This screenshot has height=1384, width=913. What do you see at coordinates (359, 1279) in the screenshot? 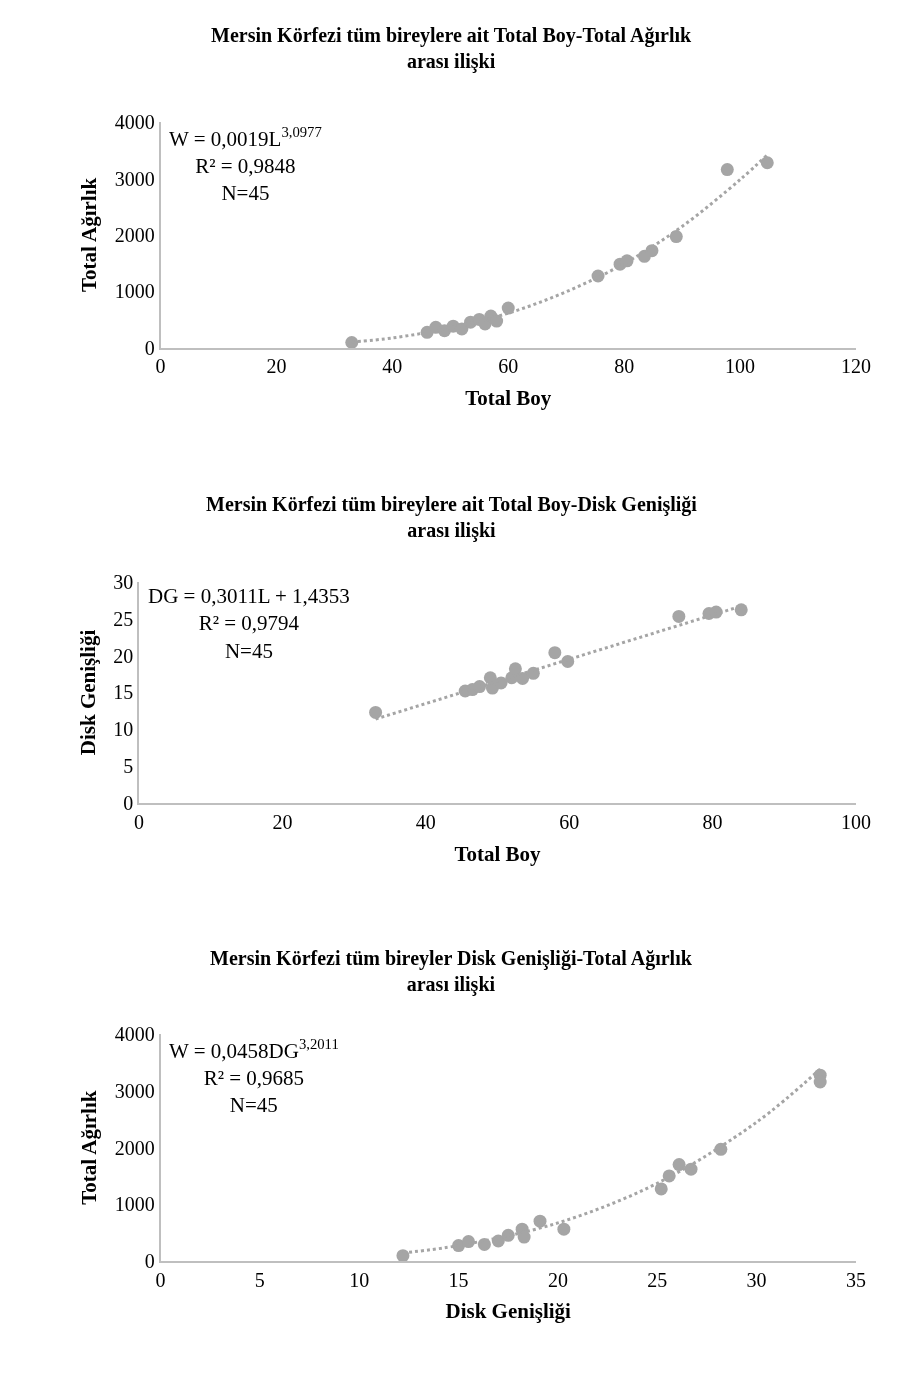
I see `x-tick-label: 10` at bounding box center [359, 1279].